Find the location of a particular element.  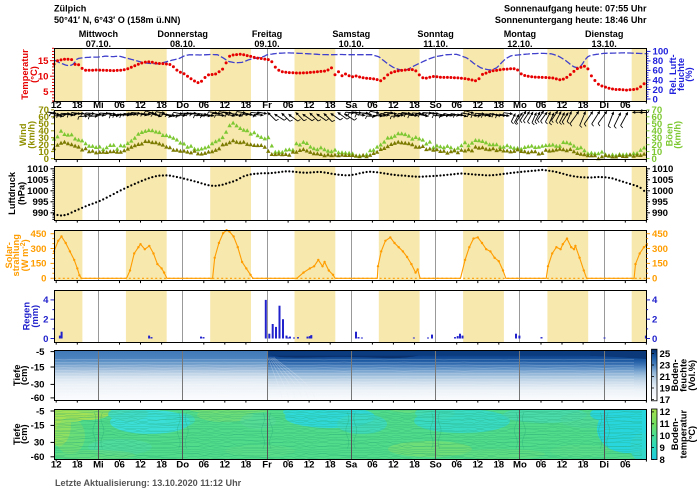

svg-text: 12.10. is located at coordinates (519, 44).